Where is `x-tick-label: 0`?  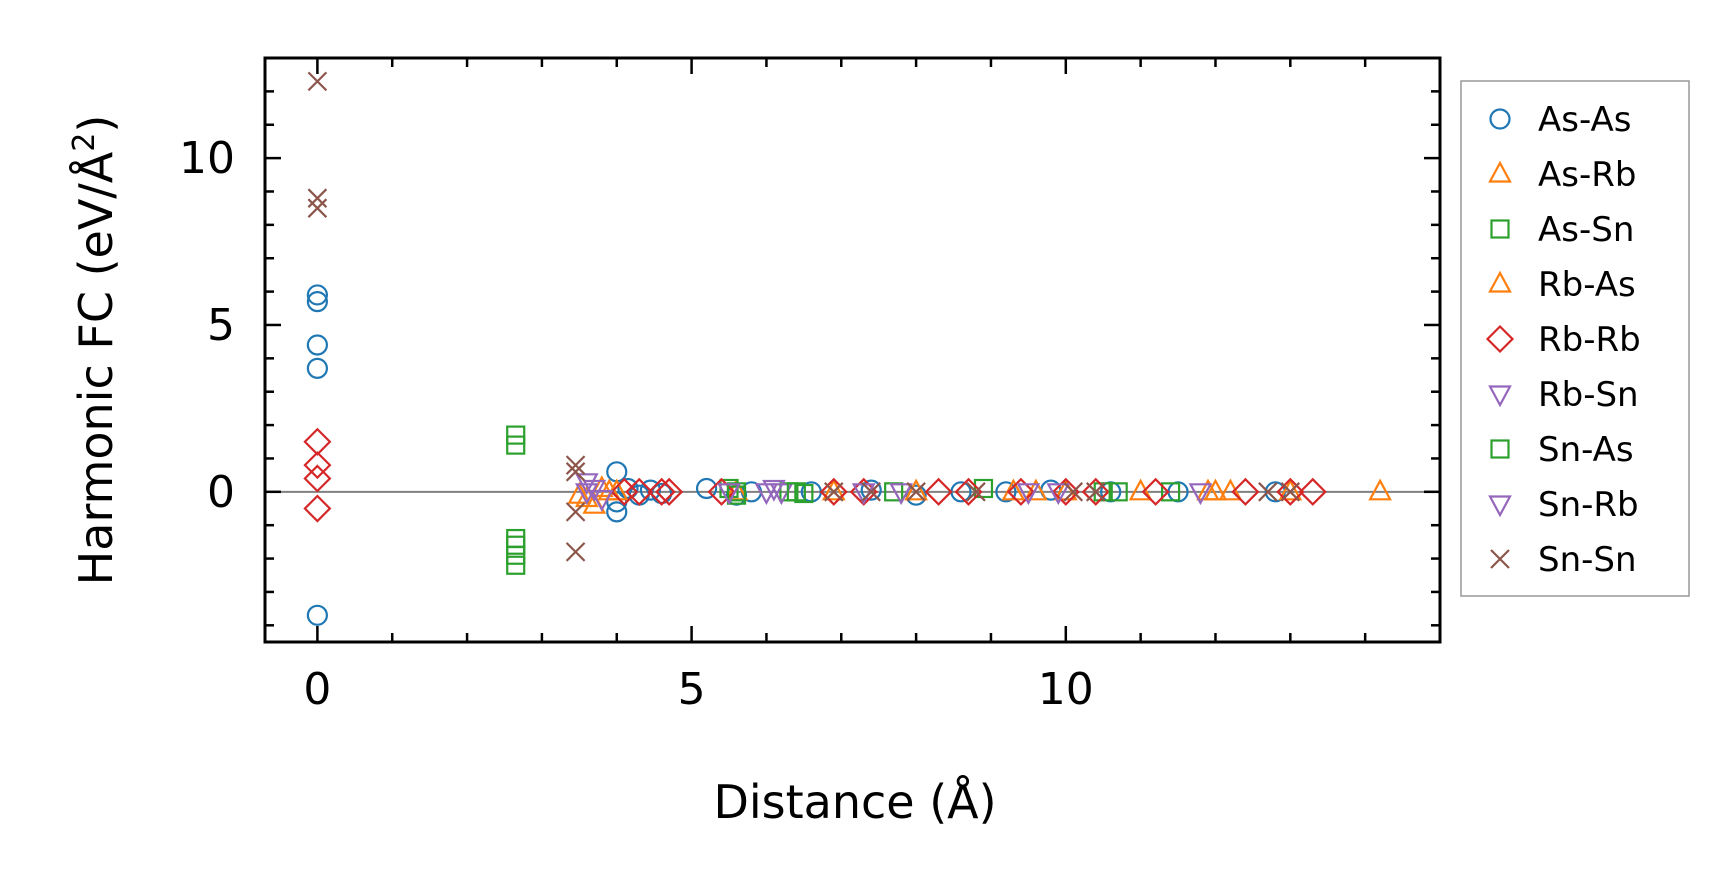
x-tick-label: 0 is located at coordinates (317, 689).